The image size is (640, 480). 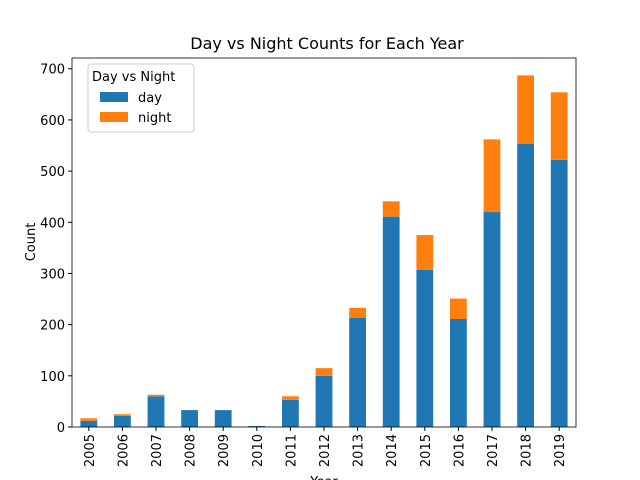 What do you see at coordinates (527, 450) in the screenshot?
I see `x-tick-label: 2018` at bounding box center [527, 450].